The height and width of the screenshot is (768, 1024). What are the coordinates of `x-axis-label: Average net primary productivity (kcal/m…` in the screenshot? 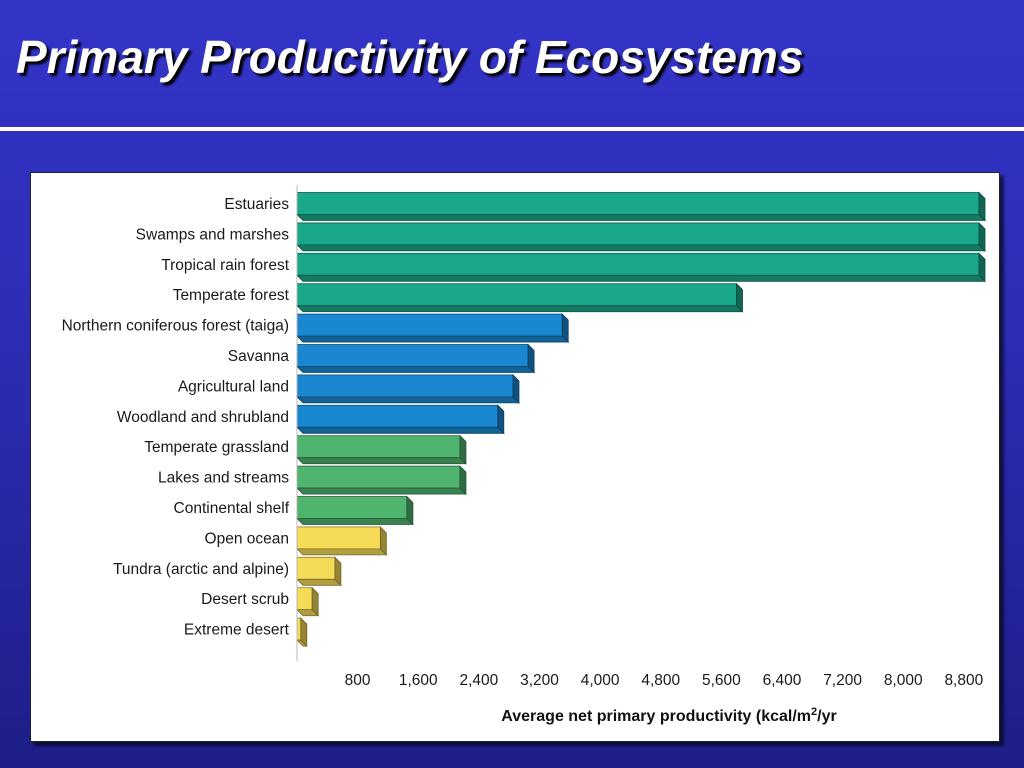 It's located at (668, 715).